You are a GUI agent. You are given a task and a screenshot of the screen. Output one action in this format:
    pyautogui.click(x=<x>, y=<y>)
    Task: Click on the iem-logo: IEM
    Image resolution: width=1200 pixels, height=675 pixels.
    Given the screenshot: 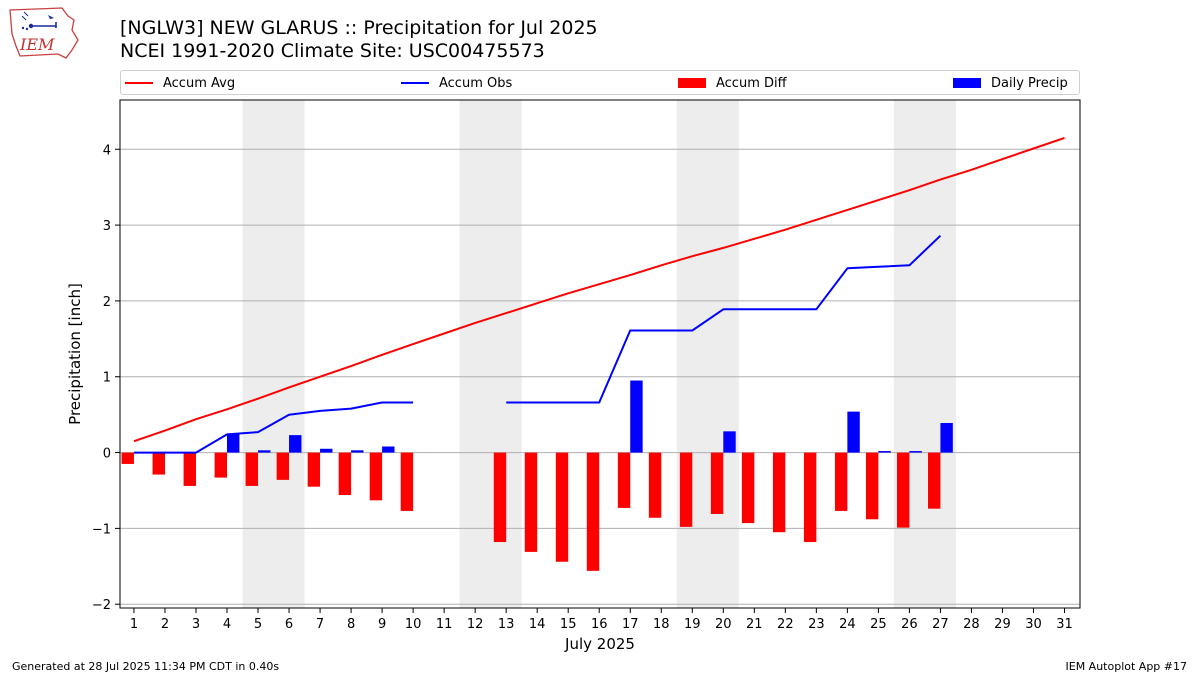 What is the action you would take?
    pyautogui.click(x=44, y=33)
    